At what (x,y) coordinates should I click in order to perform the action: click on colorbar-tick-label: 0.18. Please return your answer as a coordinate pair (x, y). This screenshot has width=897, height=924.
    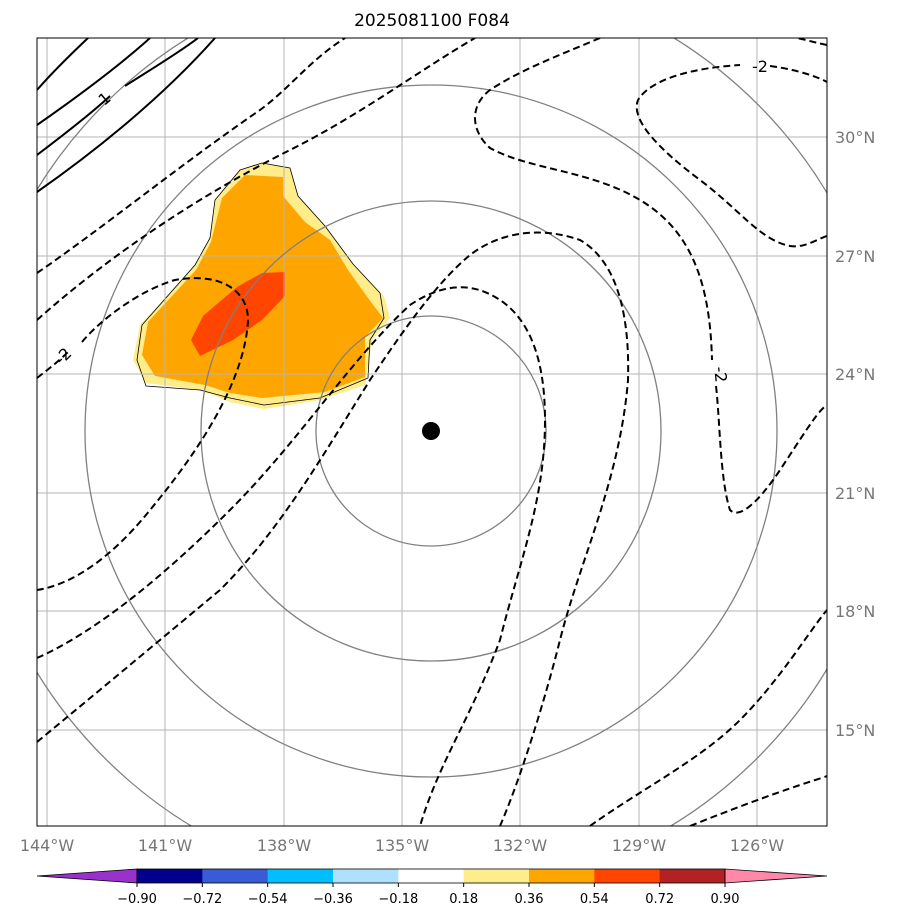
    Looking at the image, I should click on (463, 899).